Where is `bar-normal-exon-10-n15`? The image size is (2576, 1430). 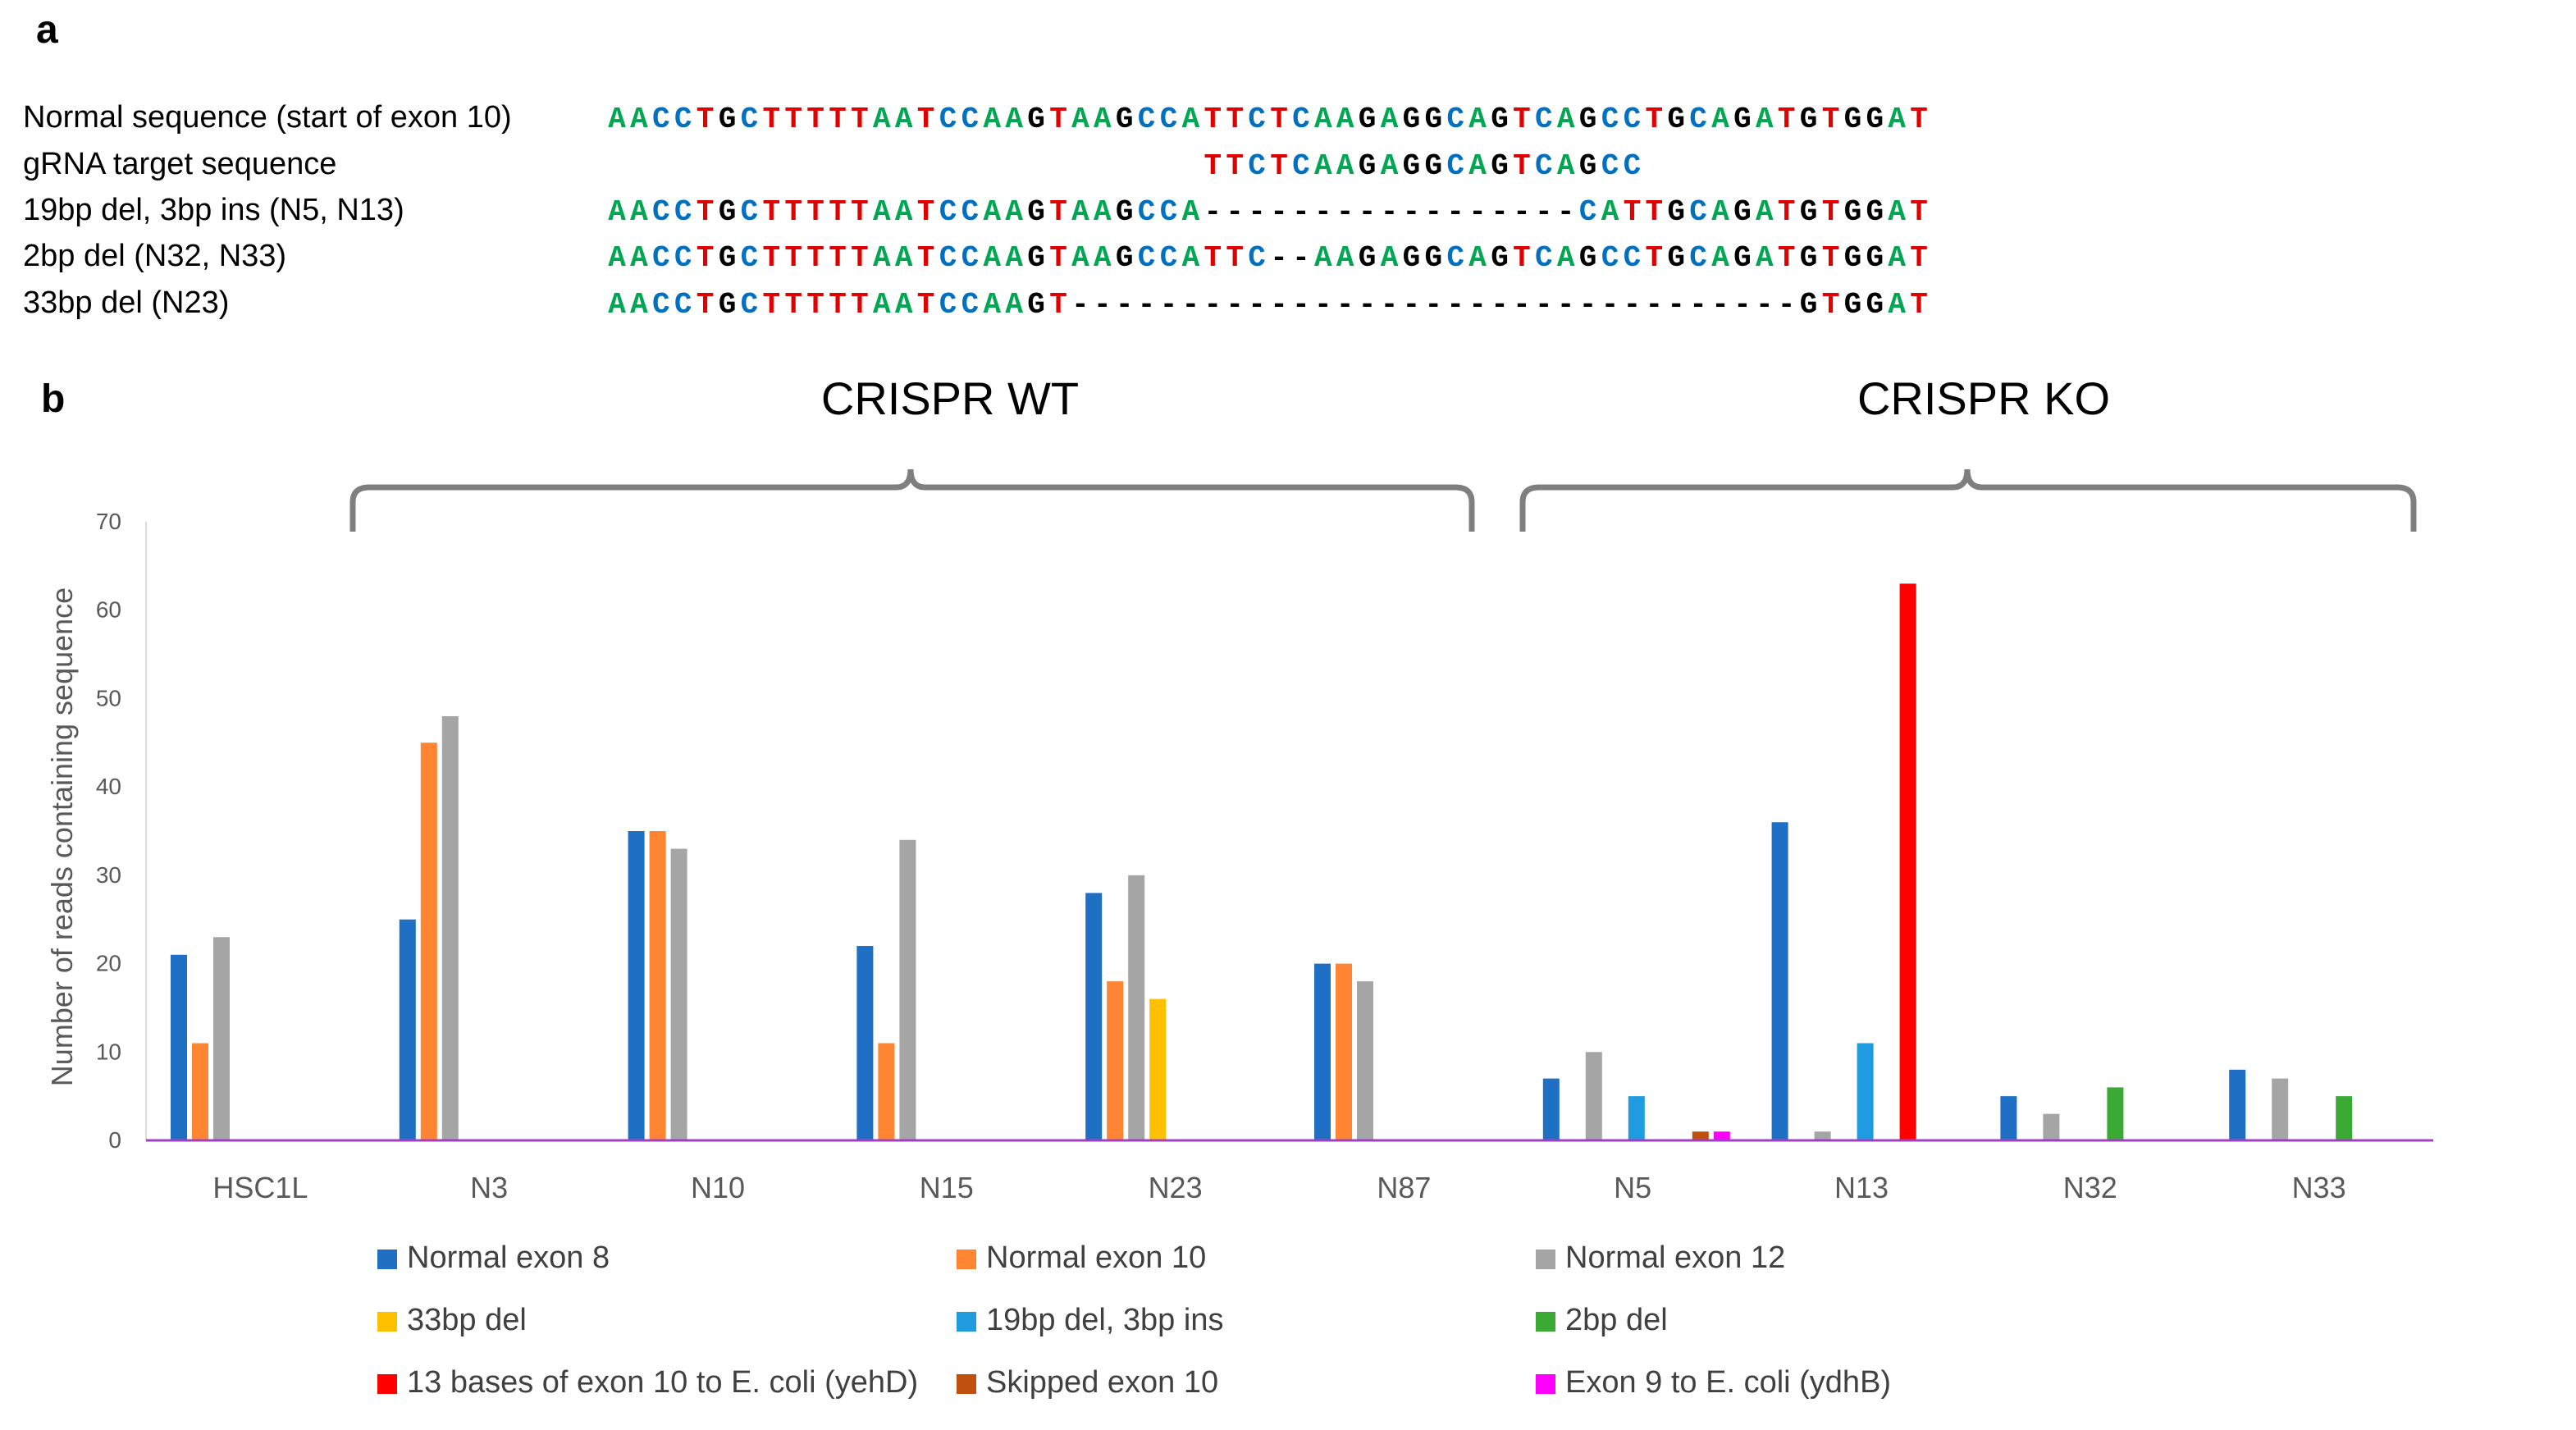 bar-normal-exon-10-n15 is located at coordinates (886, 1091).